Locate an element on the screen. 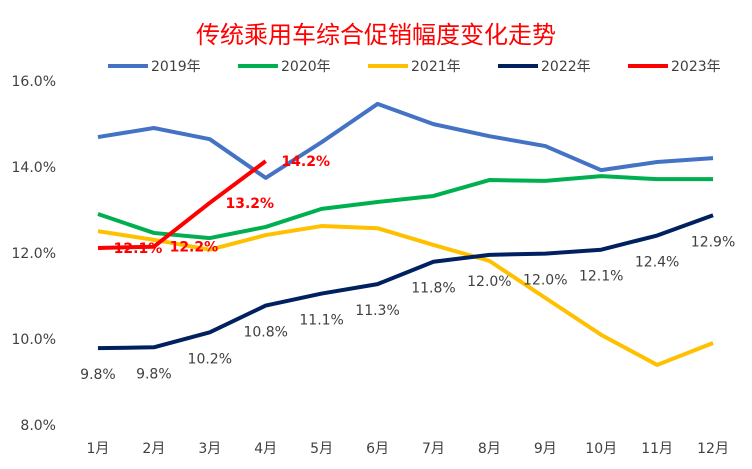 This screenshot has height=469, width=752. data-label: 12.4% is located at coordinates (657, 263).